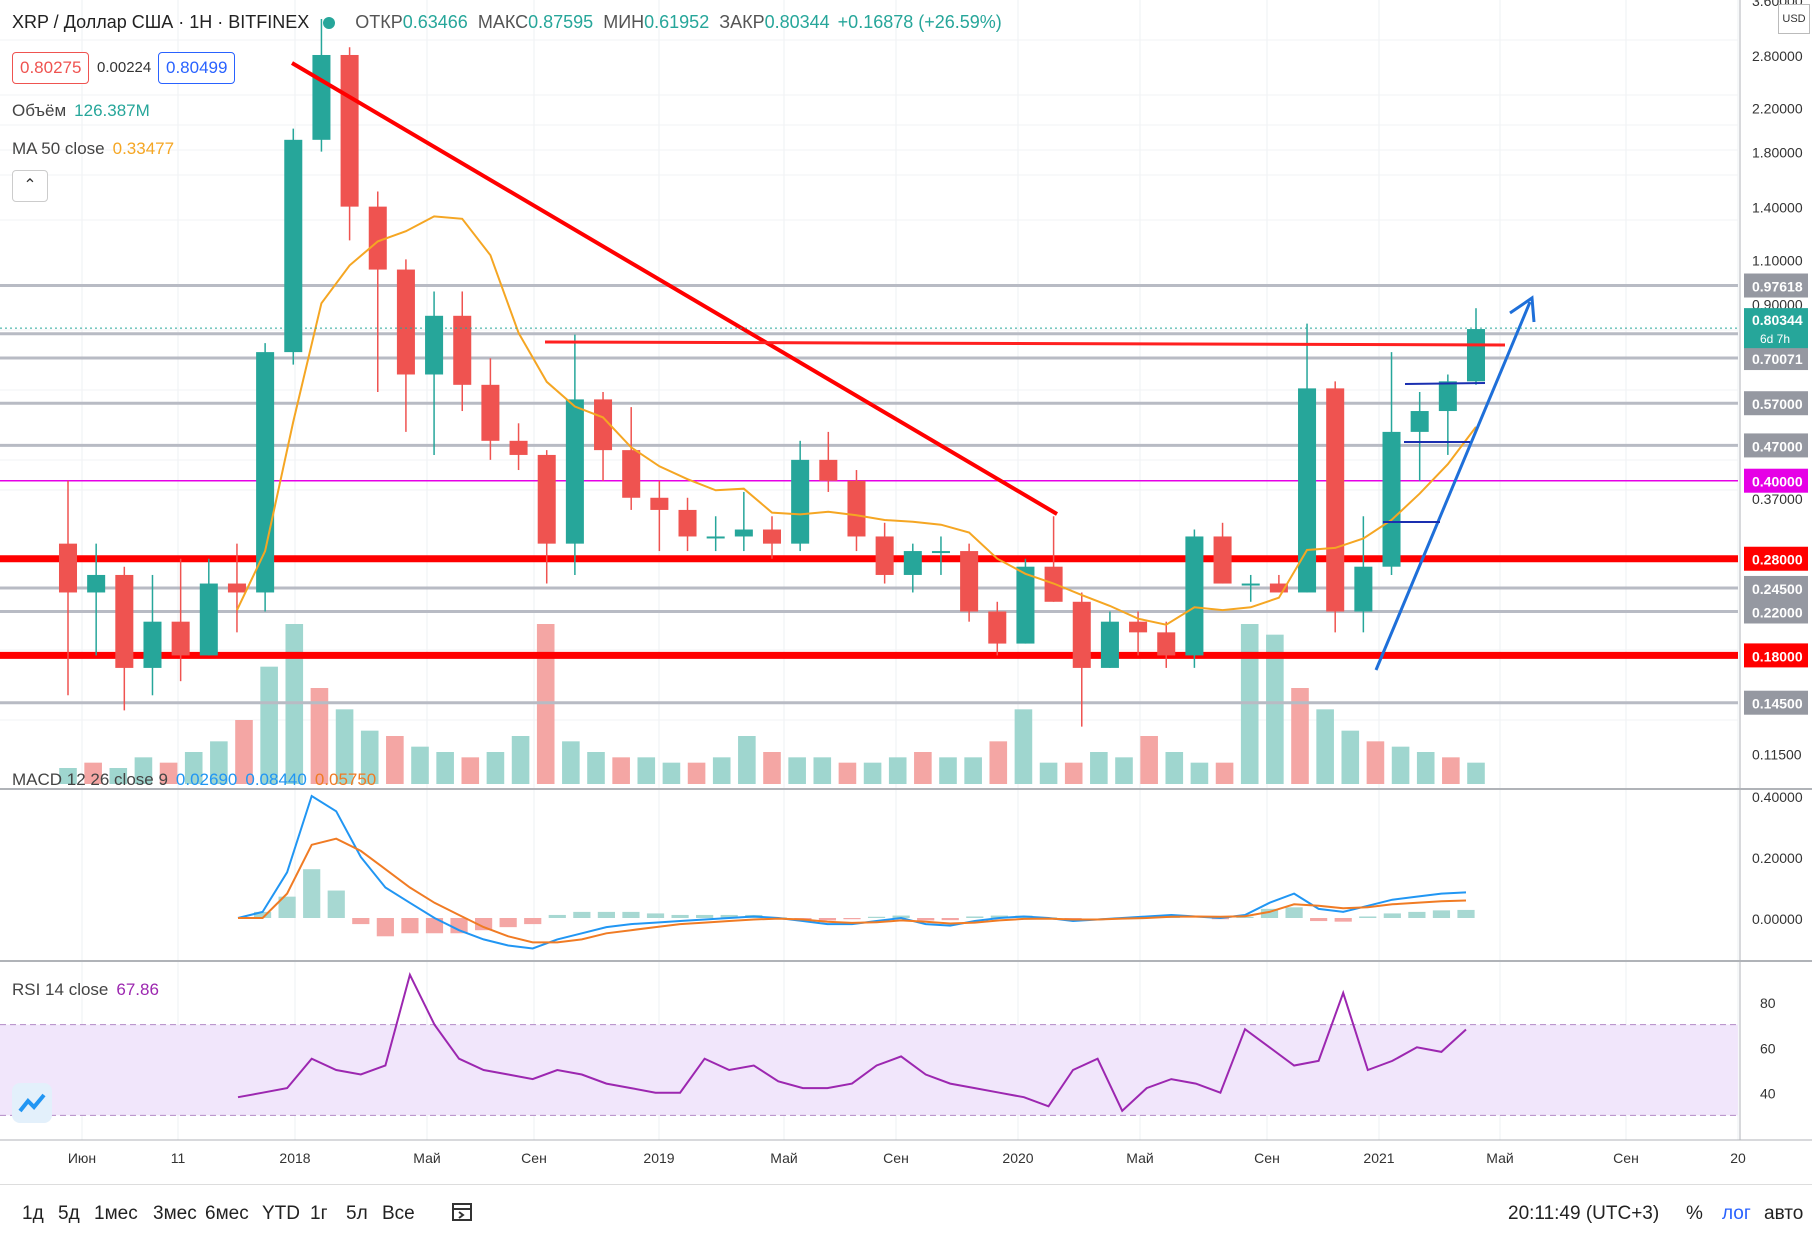 The height and width of the screenshot is (1245, 1812). What do you see at coordinates (677, 22) in the screenshot?
I see `low-value: 0.61952` at bounding box center [677, 22].